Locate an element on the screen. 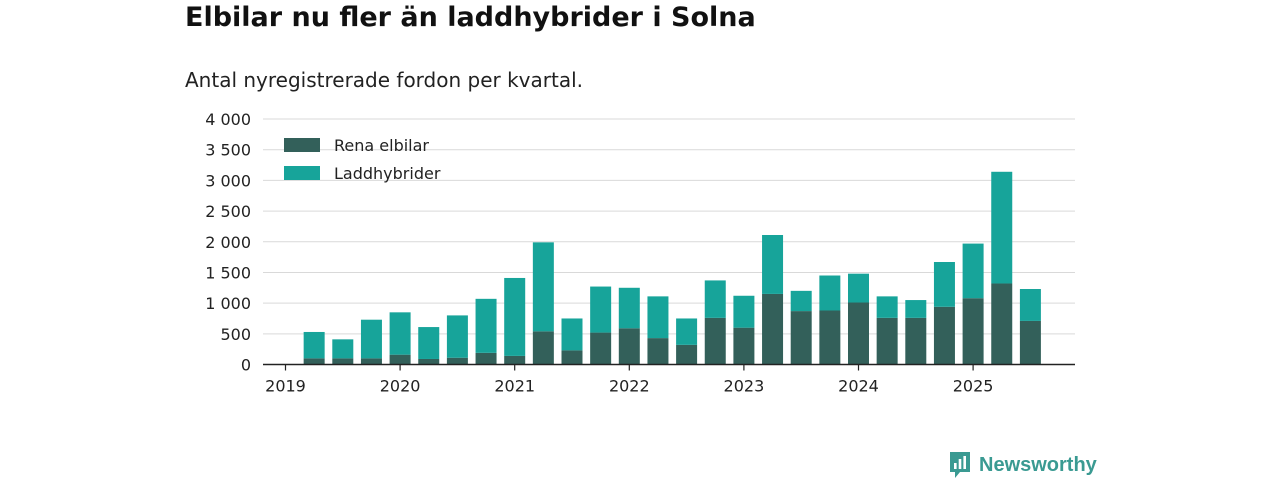 The image size is (1280, 480). y-tick-label: 1 000 is located at coordinates (228, 303).